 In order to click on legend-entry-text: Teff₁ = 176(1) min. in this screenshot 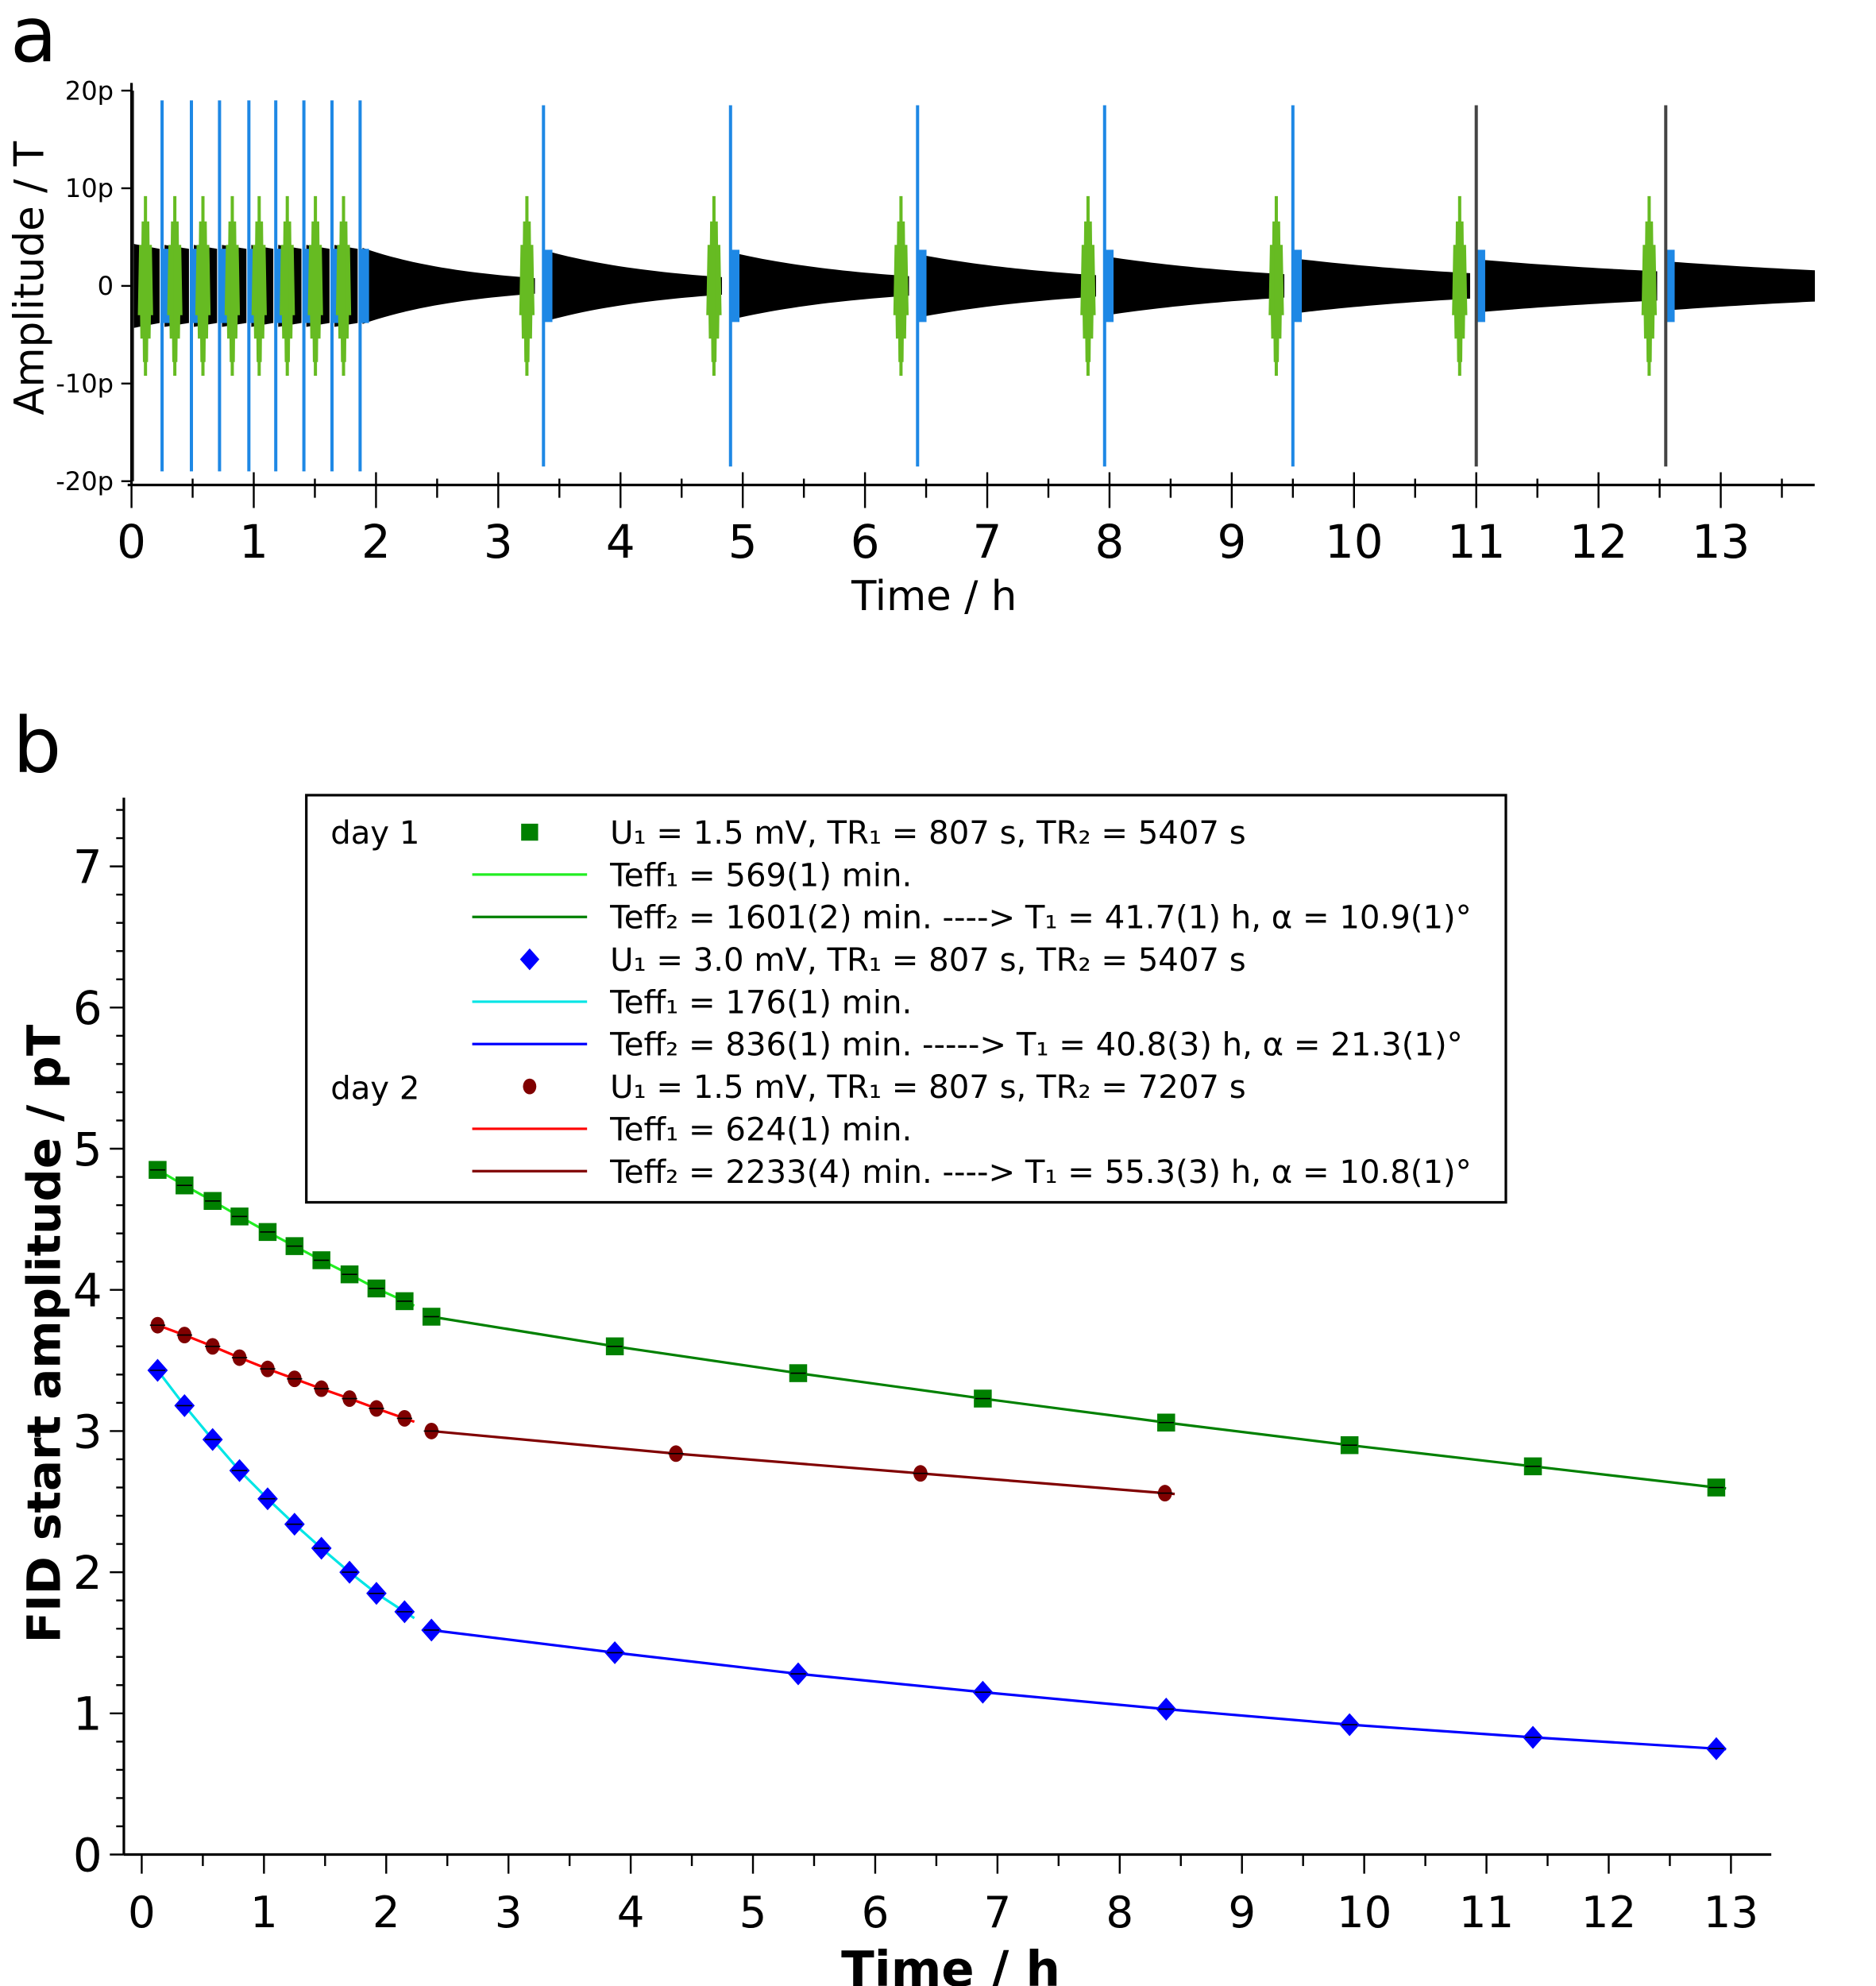, I will do `click(760, 1002)`.